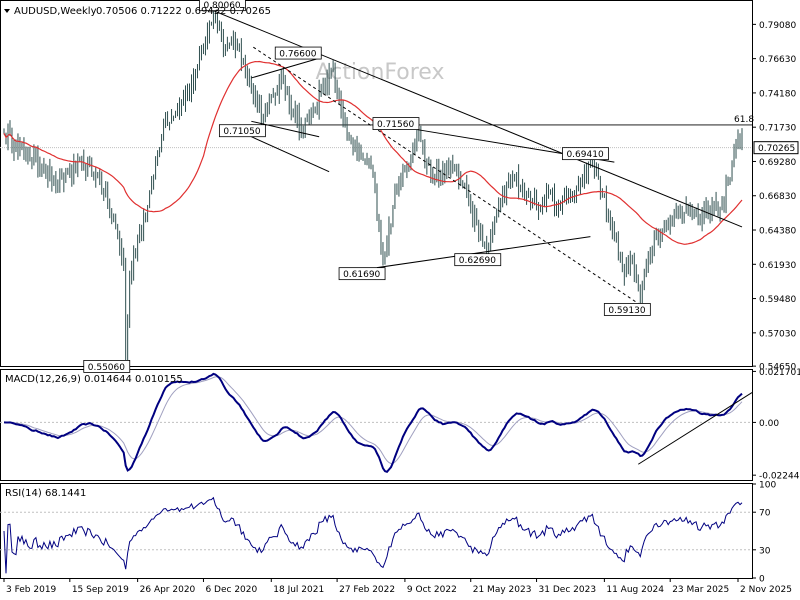  Describe the element at coordinates (767, 486) in the screenshot. I see `rsi-tick-label: 100` at that location.